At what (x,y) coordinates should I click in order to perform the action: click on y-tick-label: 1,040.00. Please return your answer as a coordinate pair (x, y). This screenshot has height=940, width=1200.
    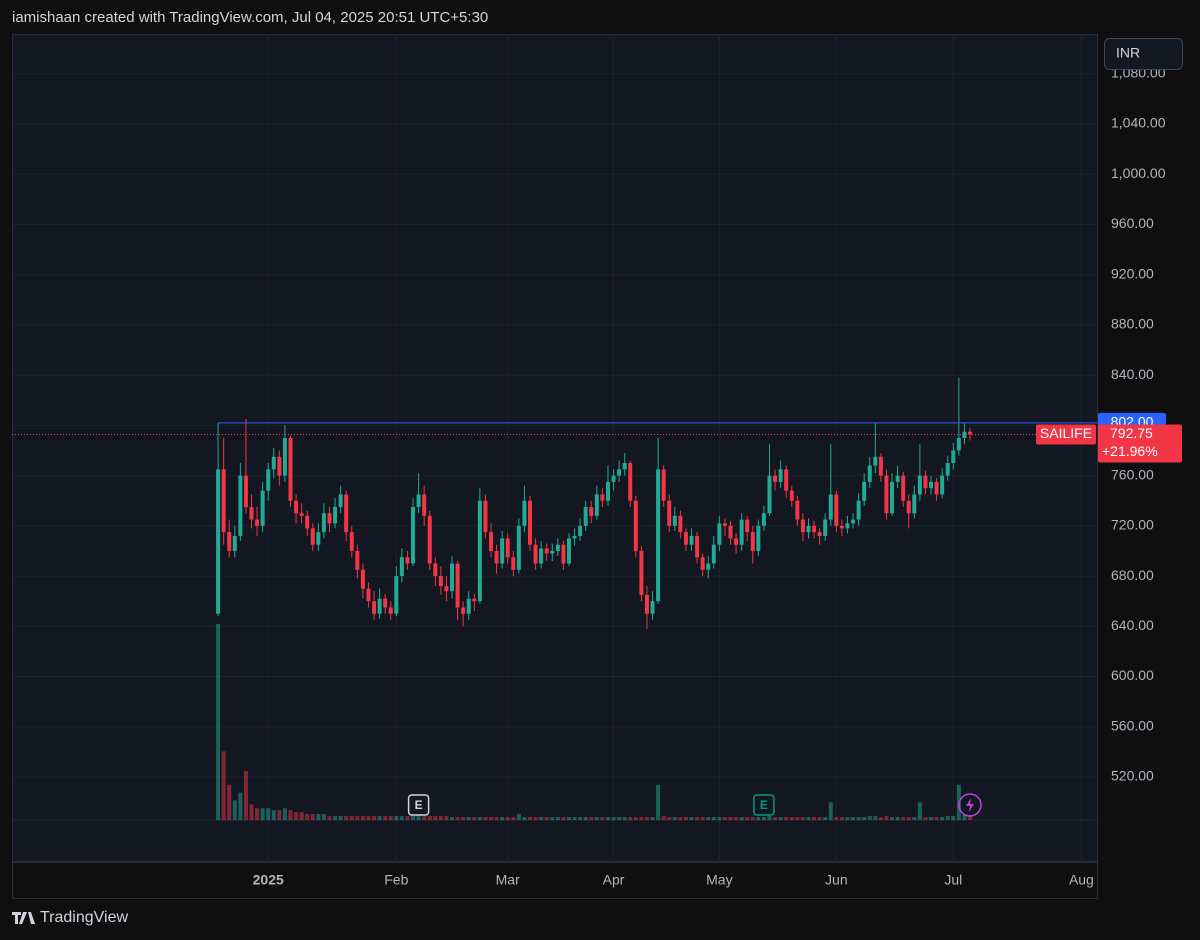
    Looking at the image, I should click on (1138, 123).